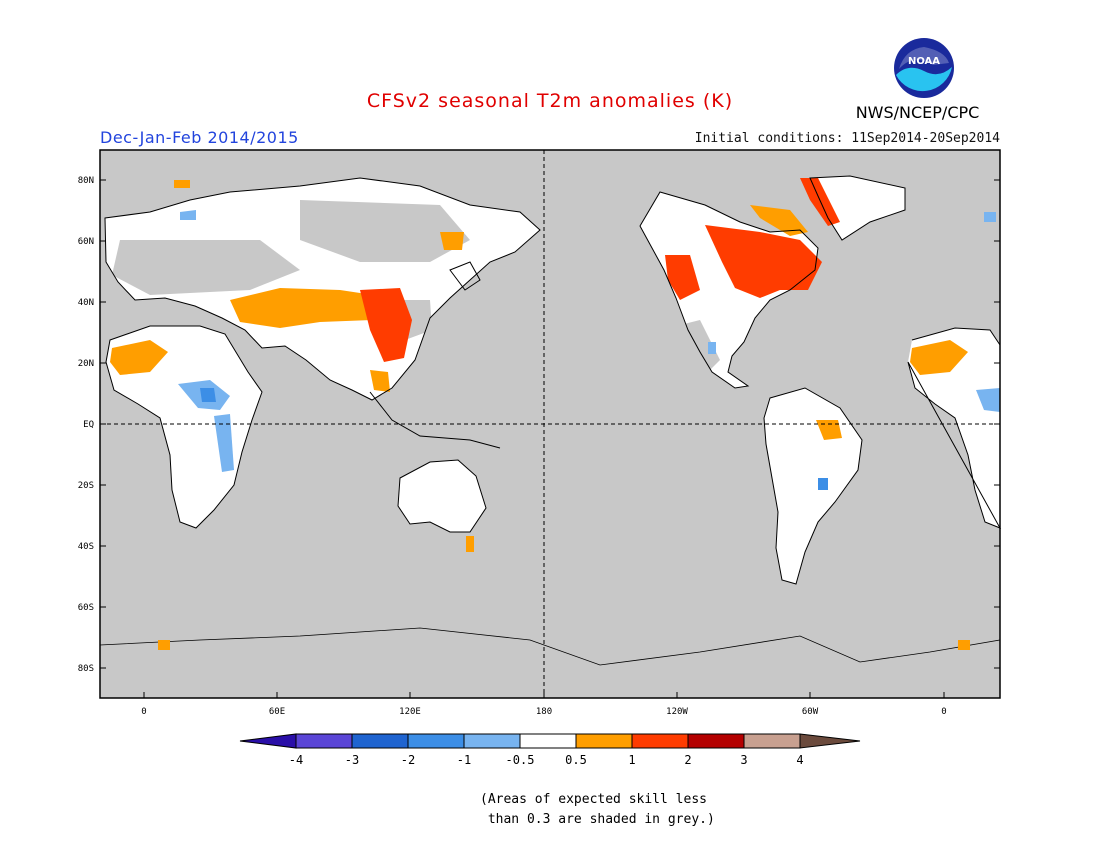  I want to click on lon-label: 60W, so click(810, 712).